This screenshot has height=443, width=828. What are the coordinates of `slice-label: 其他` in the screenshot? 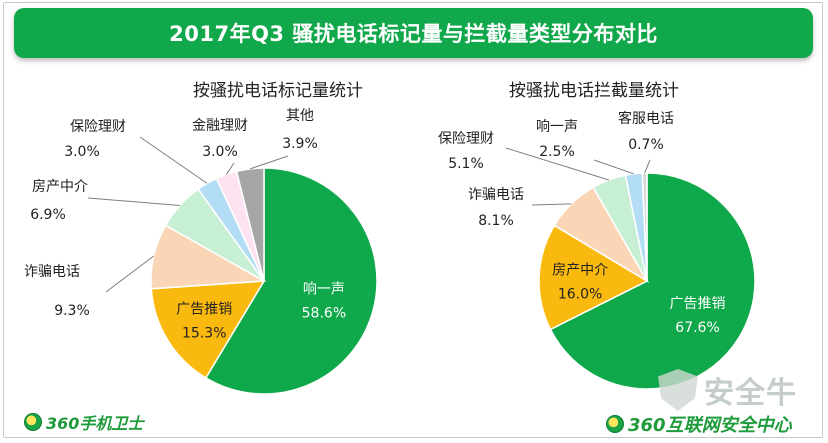 It's located at (300, 116).